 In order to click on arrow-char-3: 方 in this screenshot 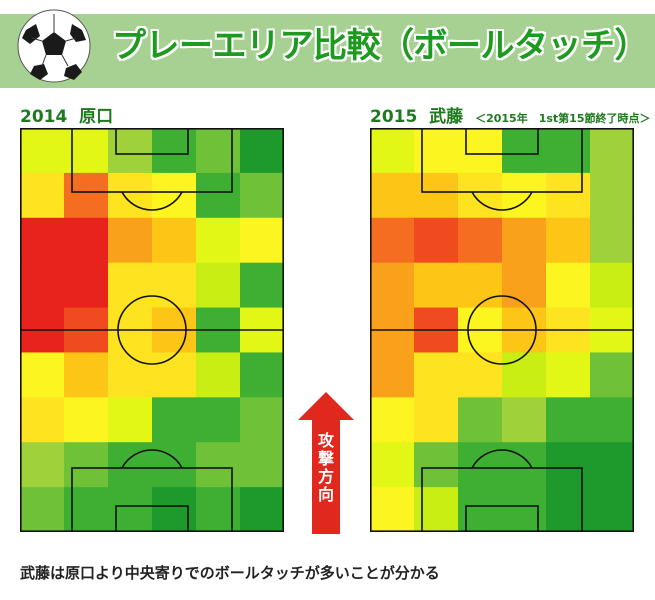, I will do `click(325, 476)`.